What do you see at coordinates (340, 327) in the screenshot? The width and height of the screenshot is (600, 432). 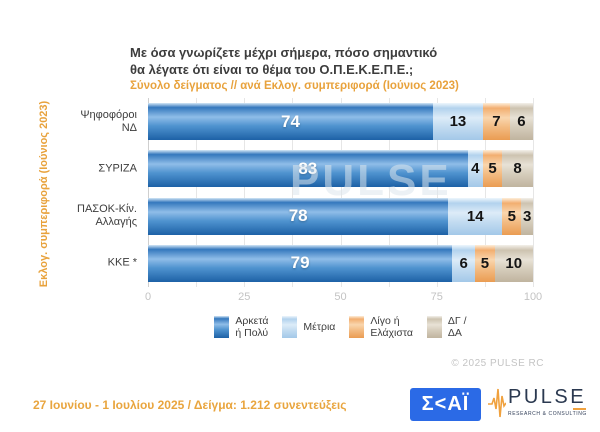 I see `chart-legend: Αρκετά ή Πολύ Μέτρια Λίγο ή Ελάχιστα ΔΓ / ΔΑ` at bounding box center [340, 327].